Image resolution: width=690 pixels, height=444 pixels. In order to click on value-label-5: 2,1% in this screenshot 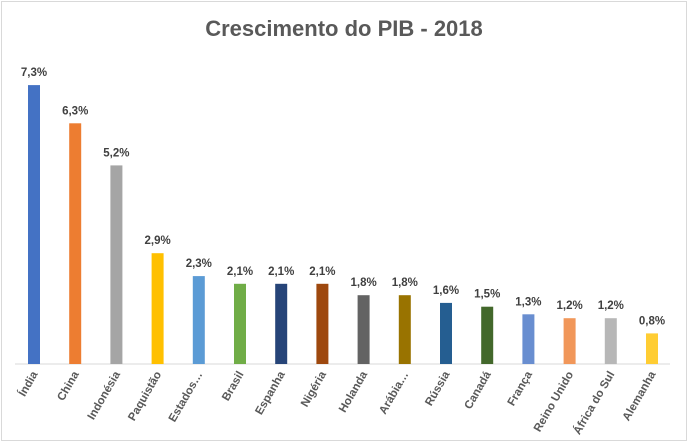, I will do `click(240, 272)`.